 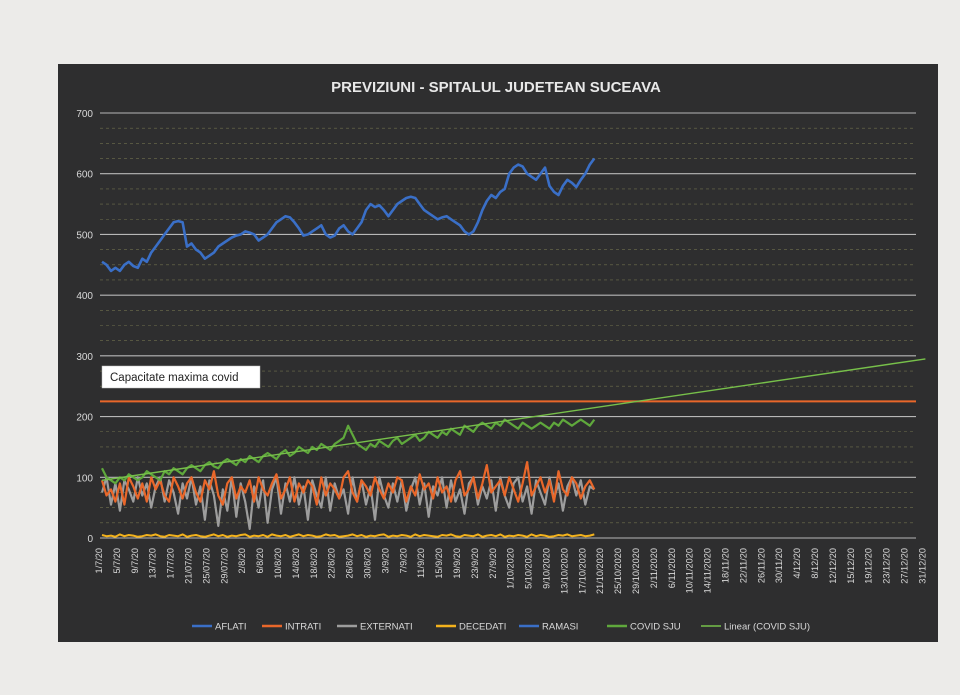 I want to click on x-tick-label: 14/8/20, so click(x=296, y=563).